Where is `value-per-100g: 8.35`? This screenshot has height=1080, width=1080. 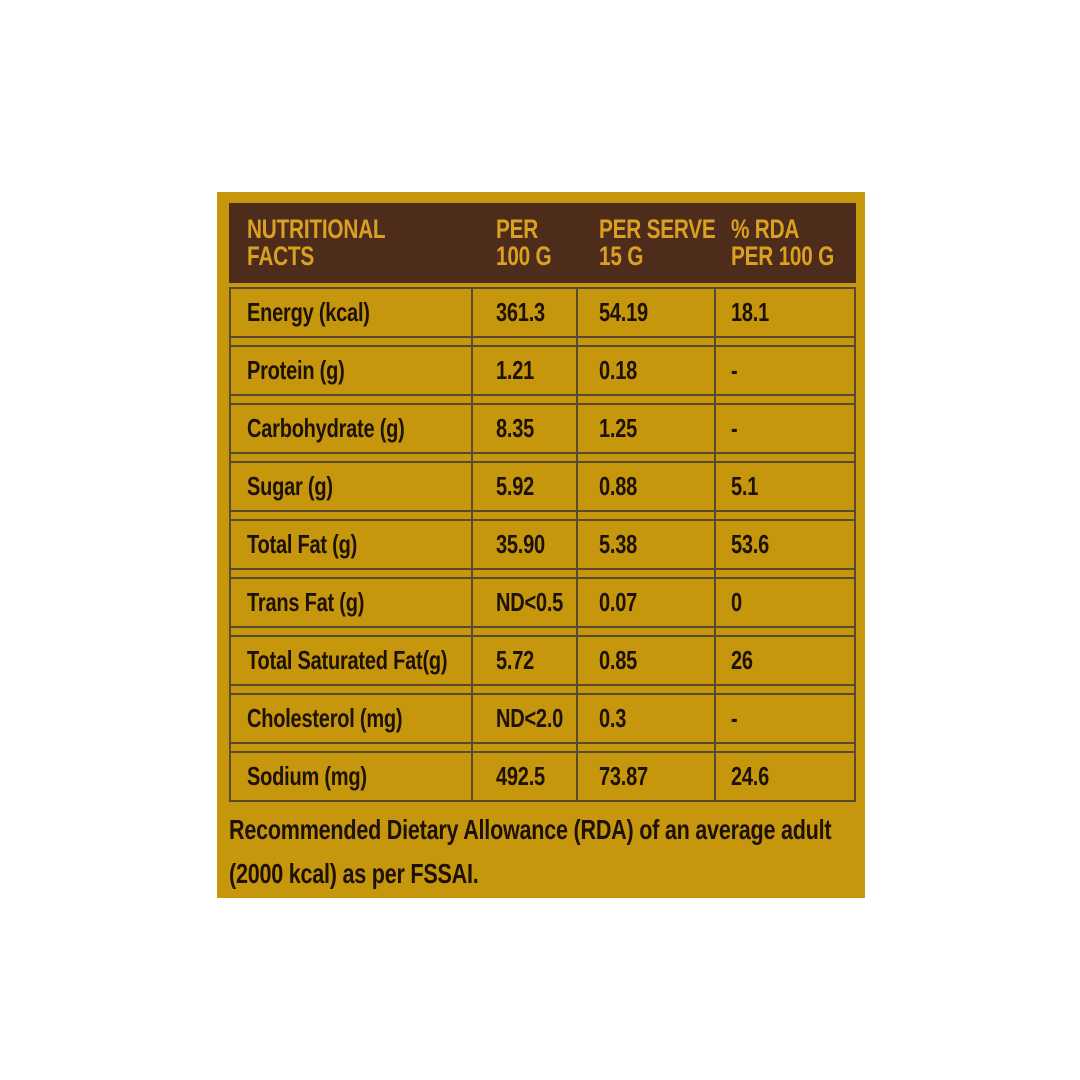 value-per-100g: 8.35 is located at coordinates (523, 428).